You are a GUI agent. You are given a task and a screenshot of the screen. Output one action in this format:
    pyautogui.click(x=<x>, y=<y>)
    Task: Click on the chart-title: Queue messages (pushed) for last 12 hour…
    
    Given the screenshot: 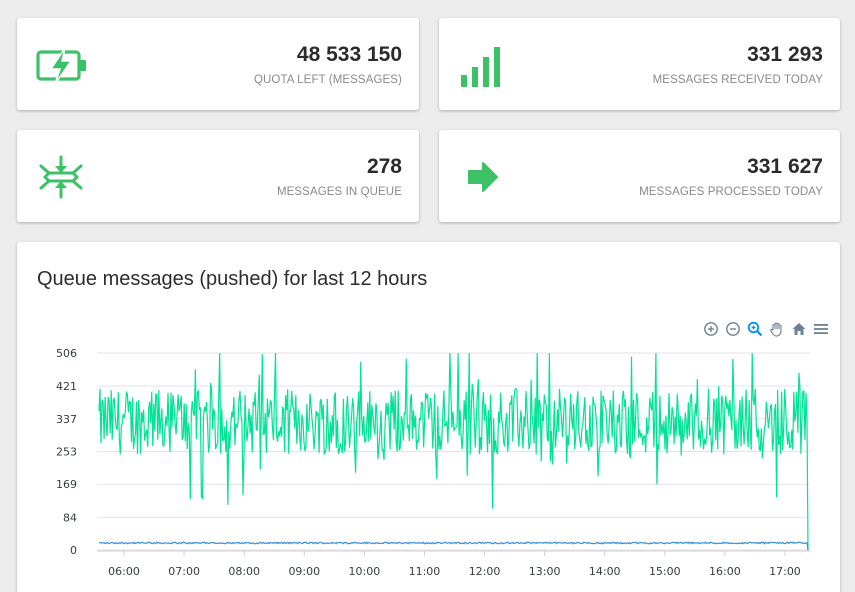 What is the action you would take?
    pyautogui.click(x=232, y=279)
    